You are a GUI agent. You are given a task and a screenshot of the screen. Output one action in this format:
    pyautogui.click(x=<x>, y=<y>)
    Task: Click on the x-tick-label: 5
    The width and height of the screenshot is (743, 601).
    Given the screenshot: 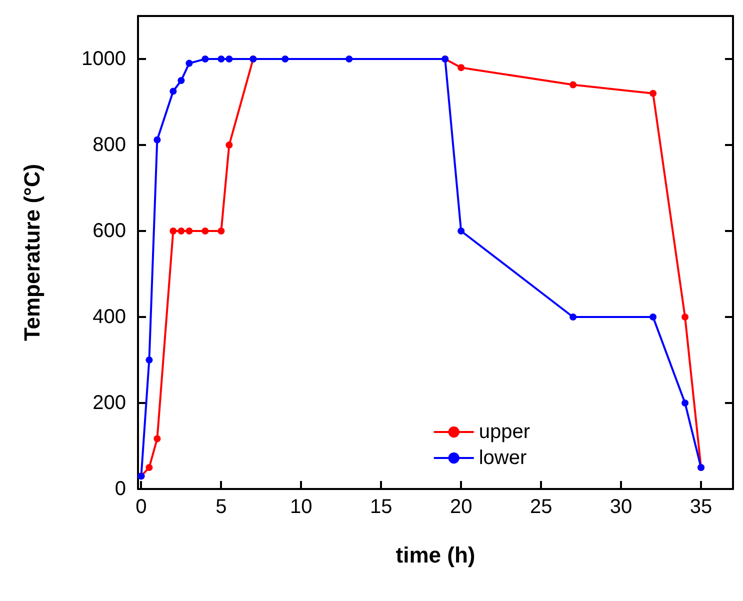 What is the action you would take?
    pyautogui.click(x=221, y=507)
    